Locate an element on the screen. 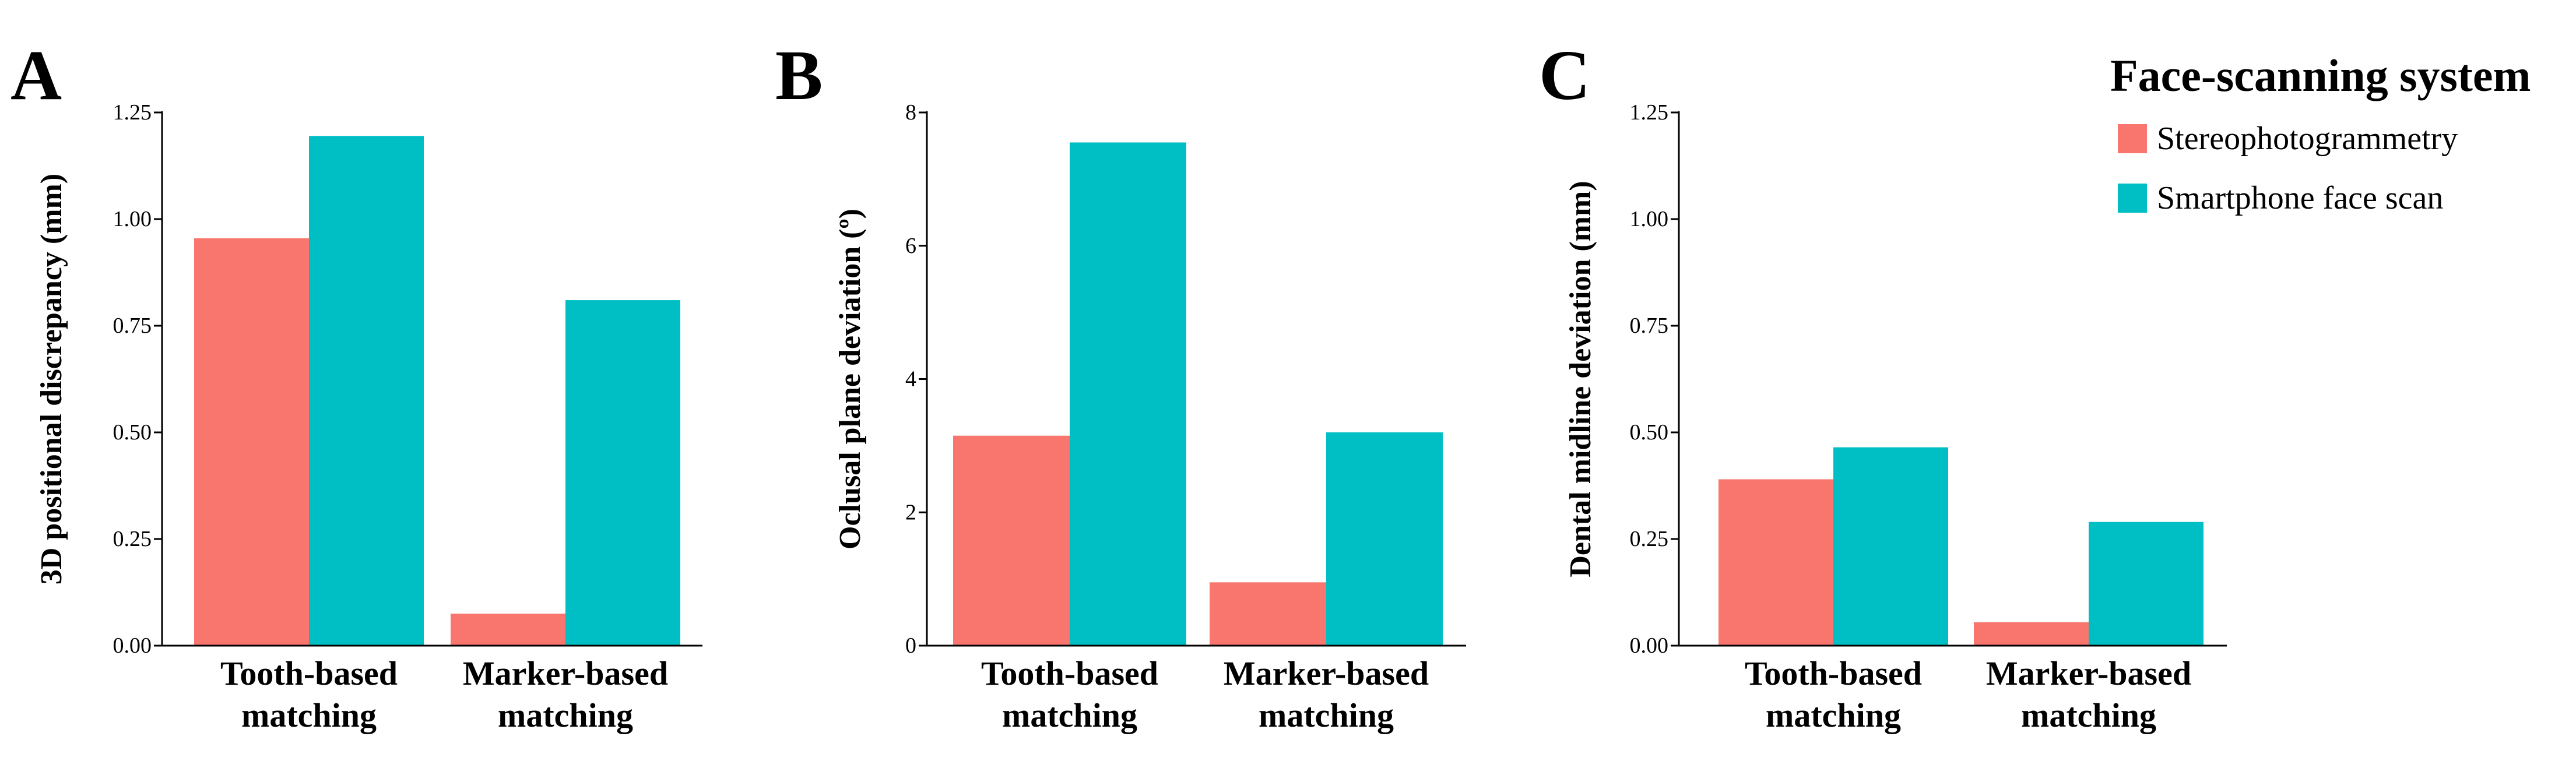 This screenshot has width=2576, height=782. y-axis-label: Oclusal plane deviation (º) is located at coordinates (850, 379).